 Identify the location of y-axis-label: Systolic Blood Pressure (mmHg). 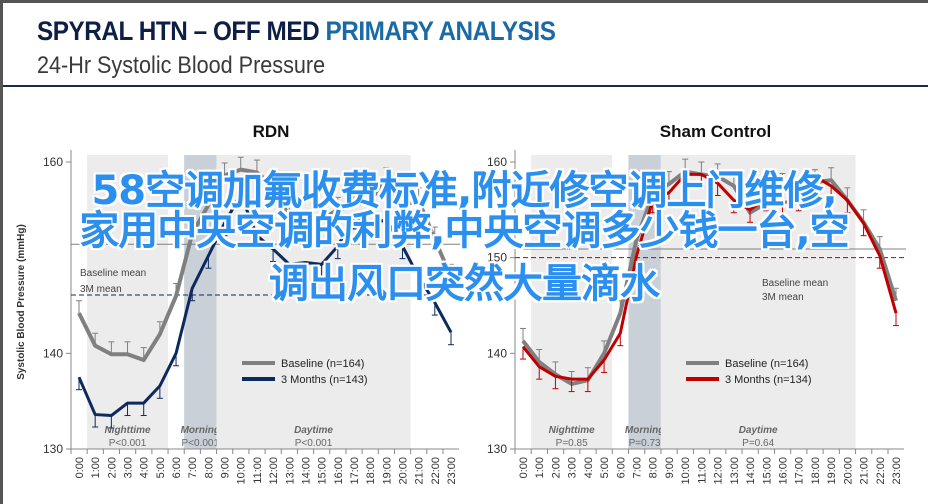
(21, 302).